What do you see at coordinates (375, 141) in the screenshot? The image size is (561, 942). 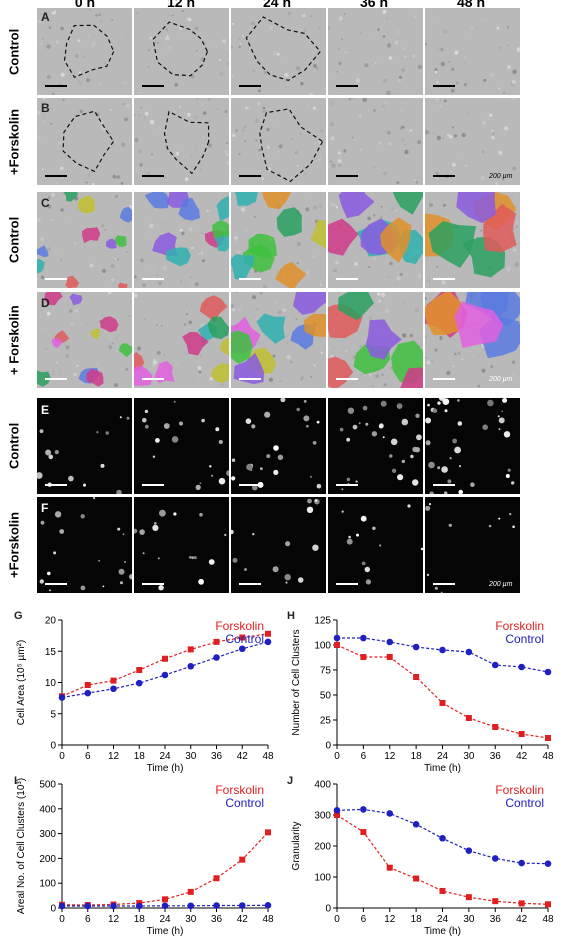 I see `micrograph-b-col3` at bounding box center [375, 141].